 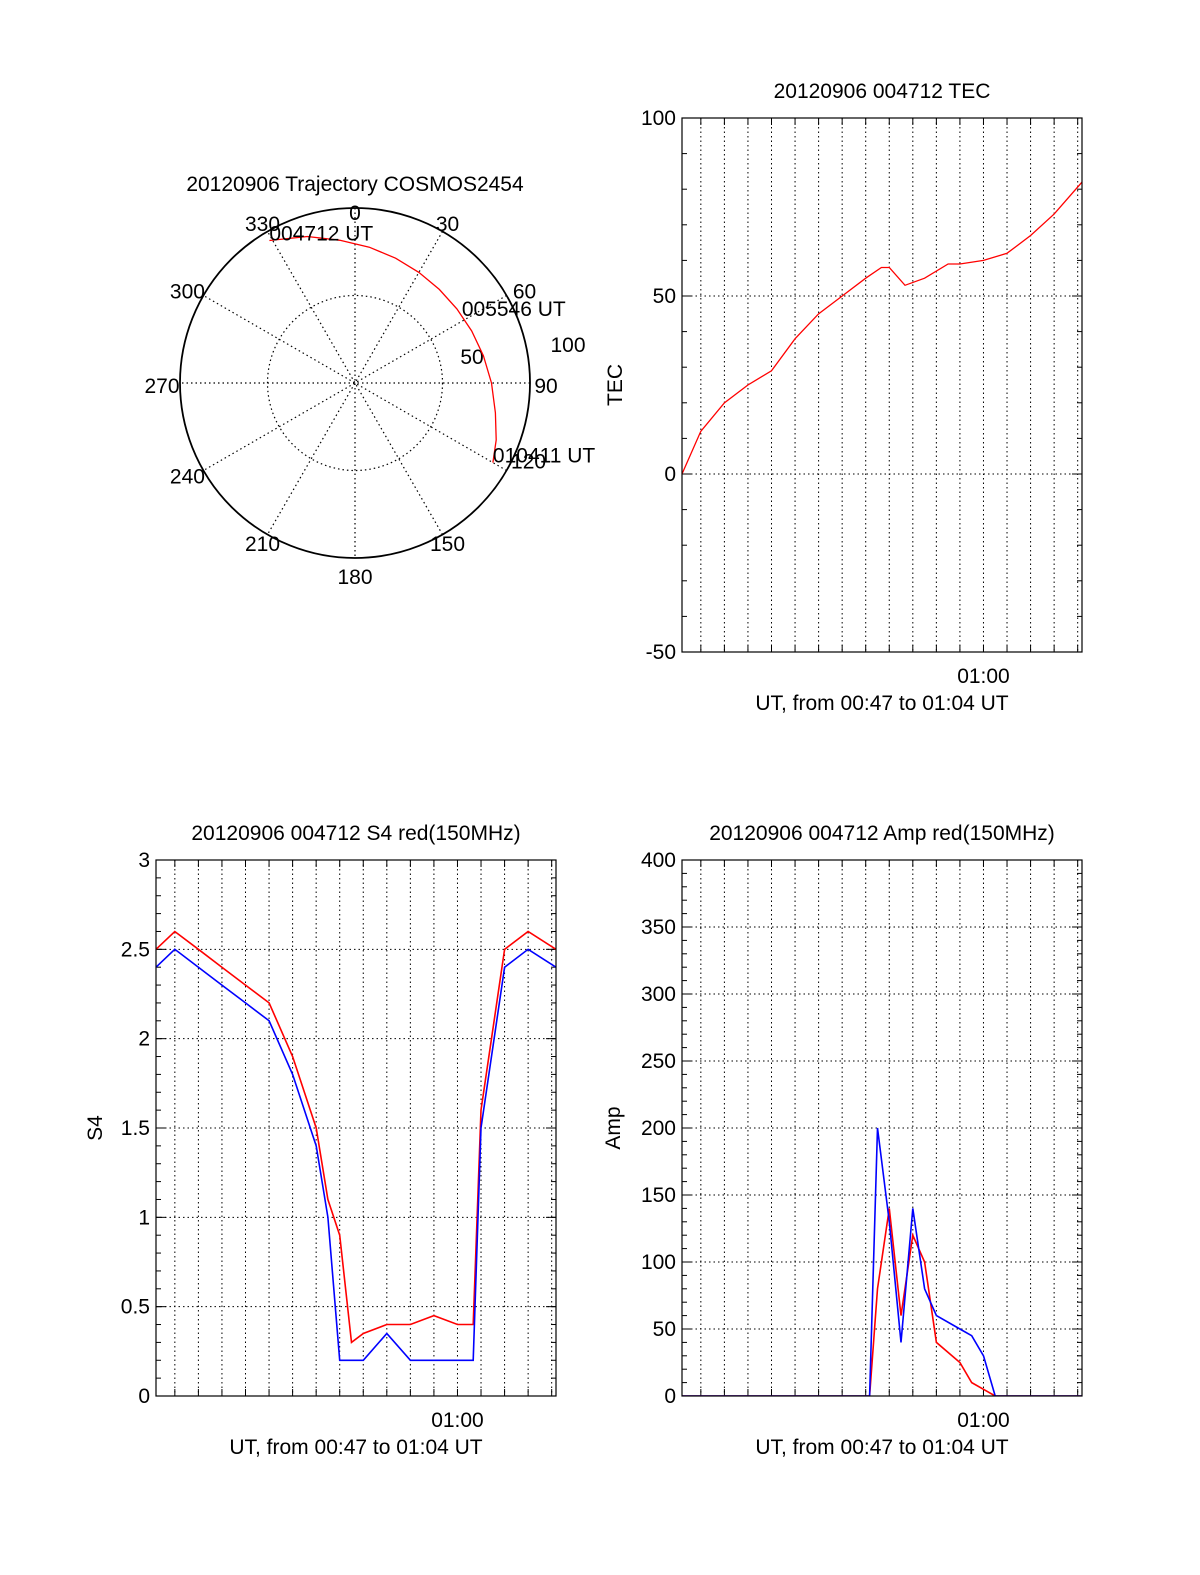 What do you see at coordinates (661, 652) in the screenshot?
I see `y-tick-label: -50` at bounding box center [661, 652].